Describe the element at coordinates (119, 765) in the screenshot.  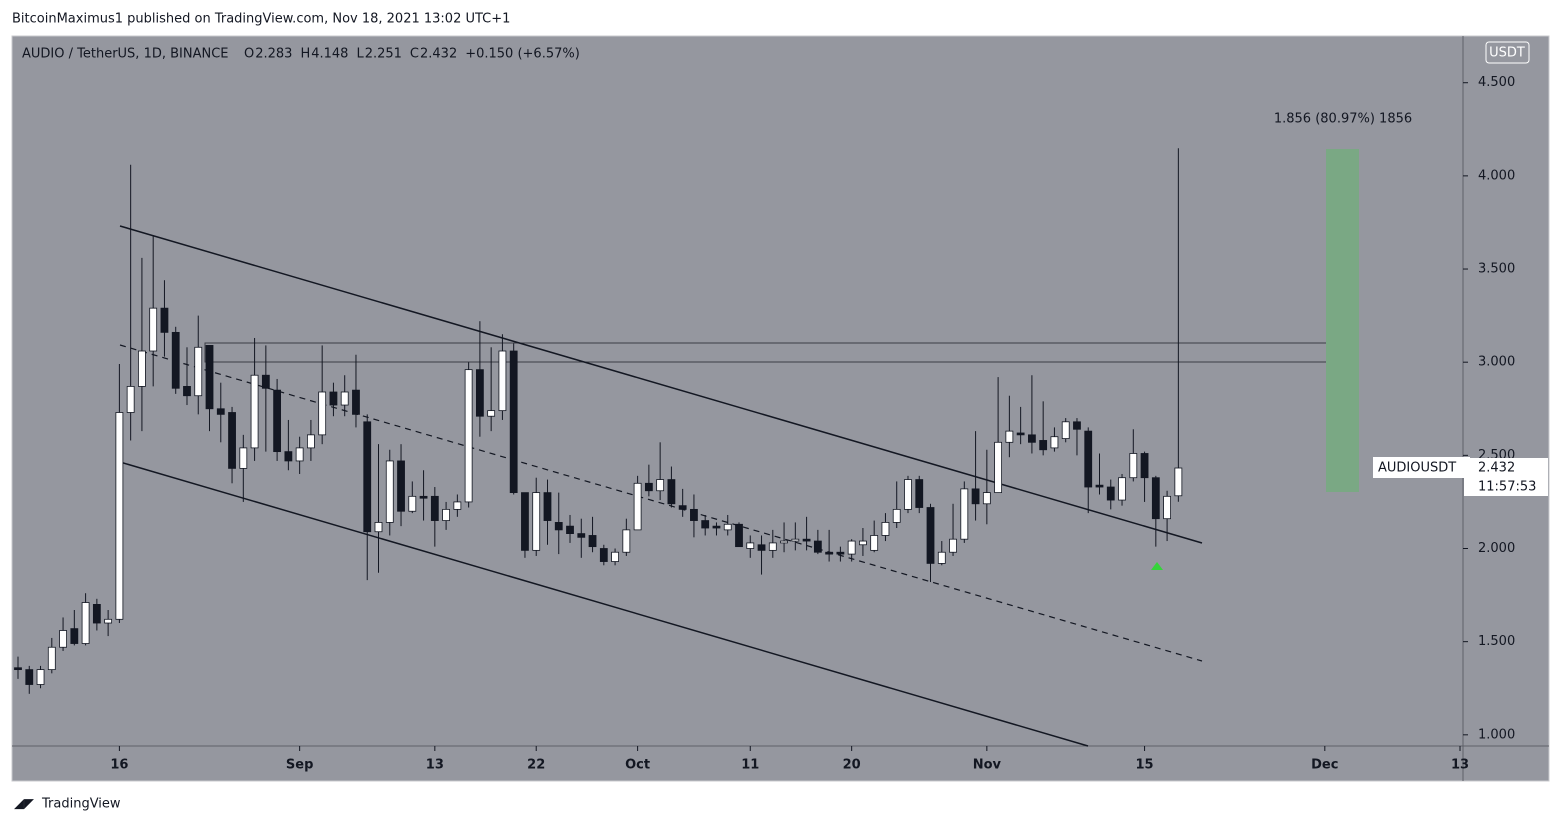
I see `x-tick-label: 16` at that location.